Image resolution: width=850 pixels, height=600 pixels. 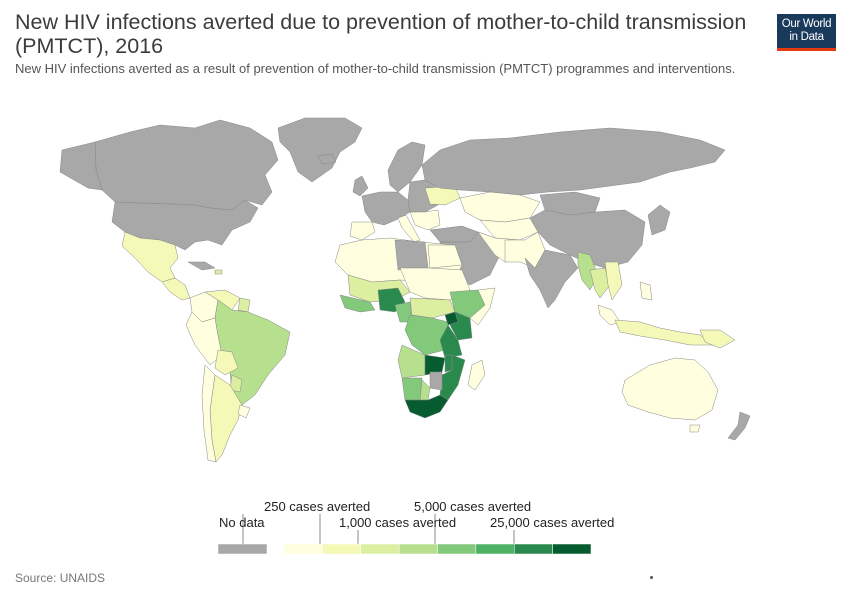 I want to click on country-namibia, so click(x=412, y=389).